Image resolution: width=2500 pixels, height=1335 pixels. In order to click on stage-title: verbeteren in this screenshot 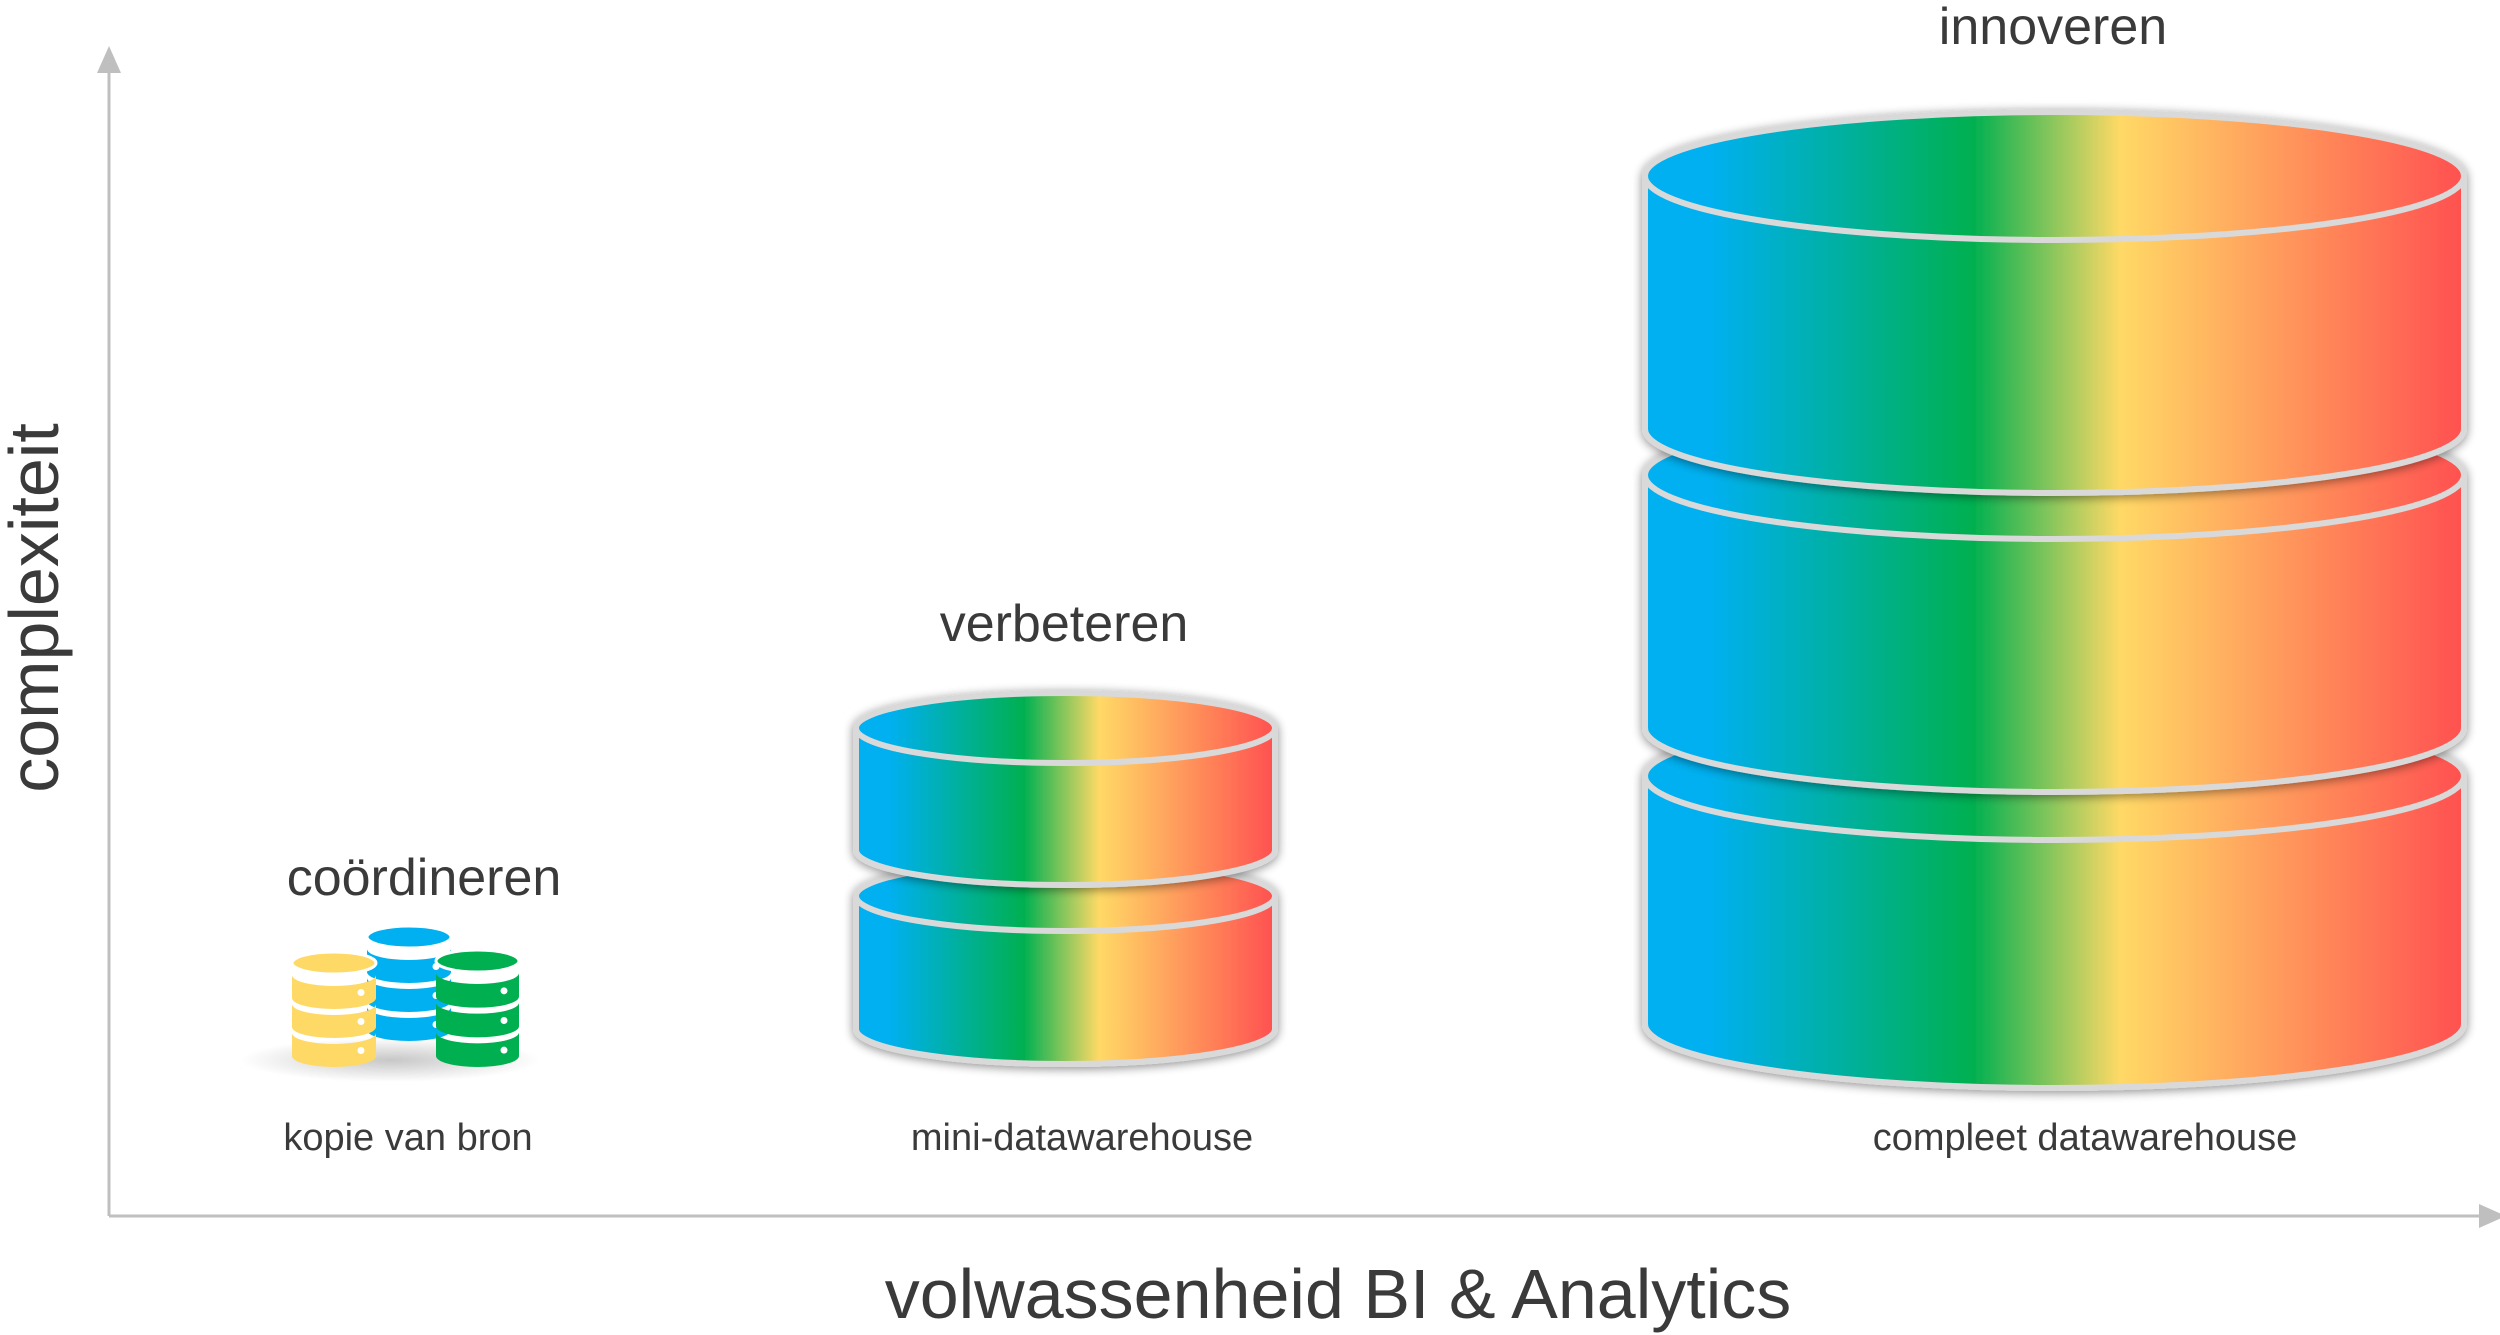, I will do `click(1064, 624)`.